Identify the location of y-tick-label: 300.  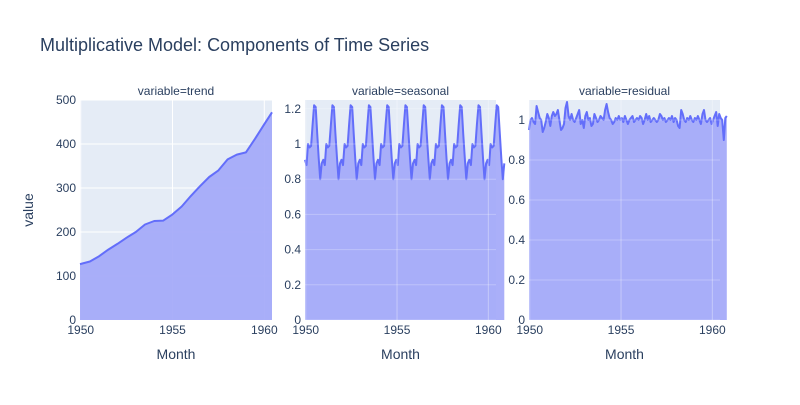
(66, 188).